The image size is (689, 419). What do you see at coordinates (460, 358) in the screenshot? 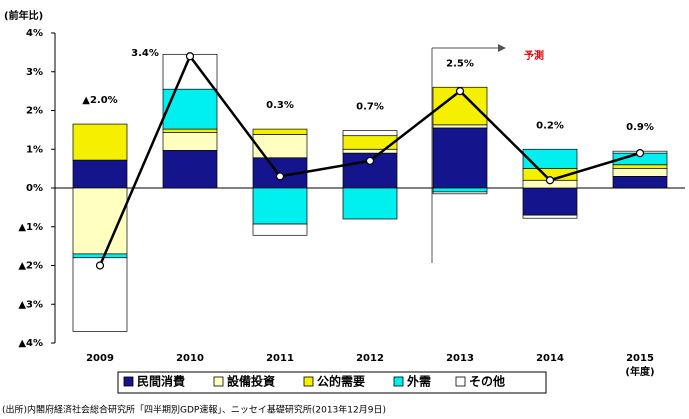
I see `x-tick-label: 2013` at bounding box center [460, 358].